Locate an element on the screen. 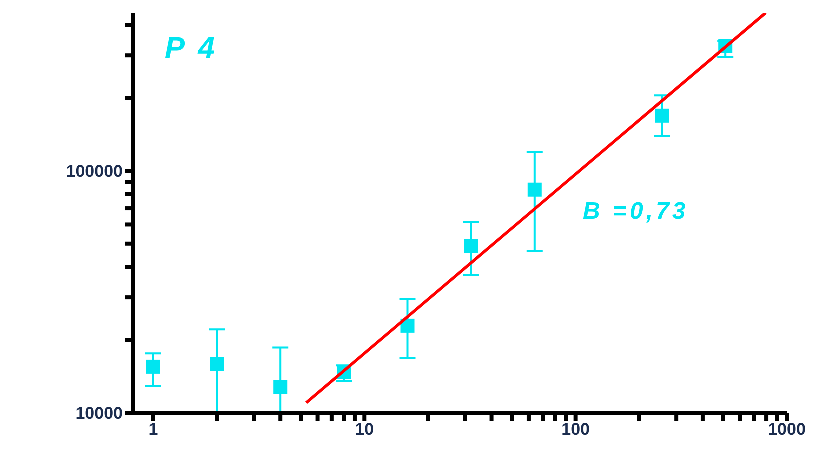 Image resolution: width=817 pixels, height=468 pixels. y-tick-label: 100000 is located at coordinates (94, 172).